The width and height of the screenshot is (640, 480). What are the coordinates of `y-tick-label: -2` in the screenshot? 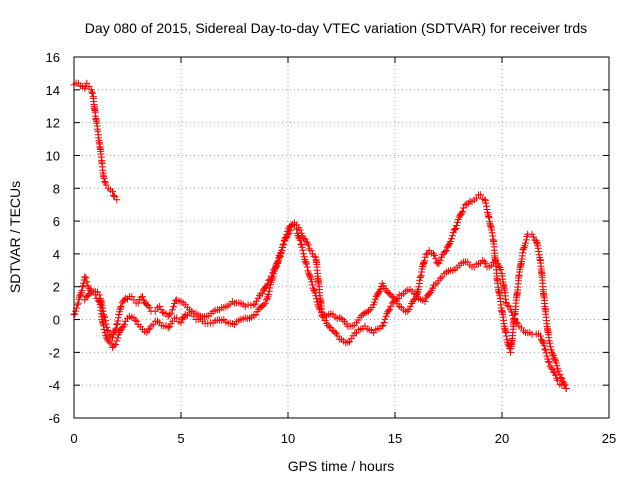 It's located at (54, 352).